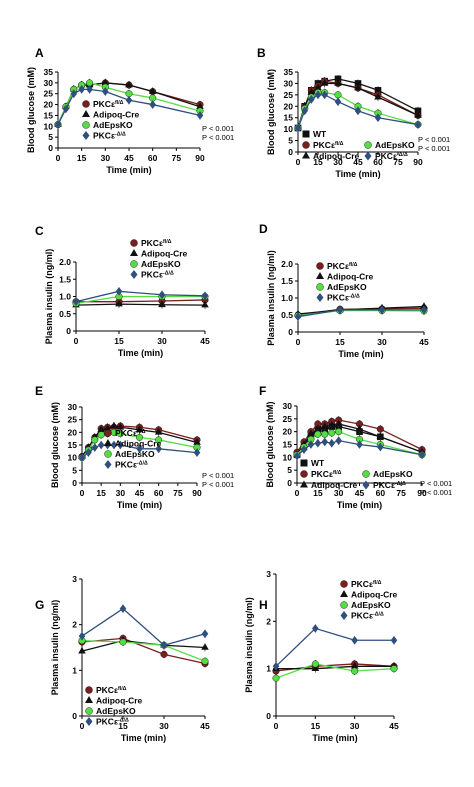  Describe the element at coordinates (268, 621) in the screenshot. I see `y-tick-label: 2` at that location.